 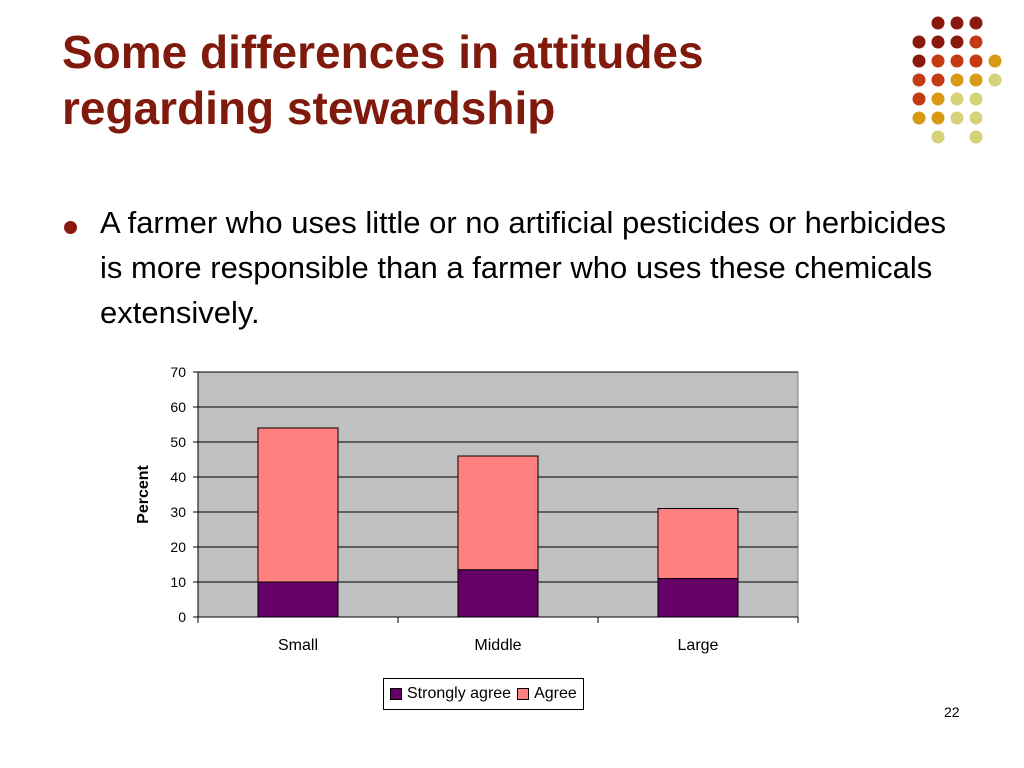 What do you see at coordinates (459, 693) in the screenshot?
I see `legend-label-strongly-agree: Strongly agree` at bounding box center [459, 693].